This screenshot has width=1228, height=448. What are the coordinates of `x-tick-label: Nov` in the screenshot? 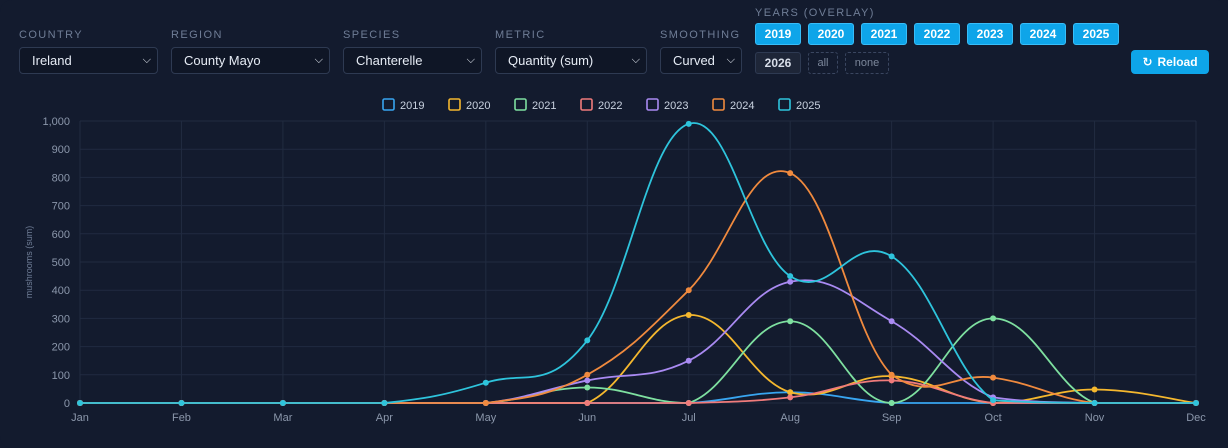 It's located at (1095, 418).